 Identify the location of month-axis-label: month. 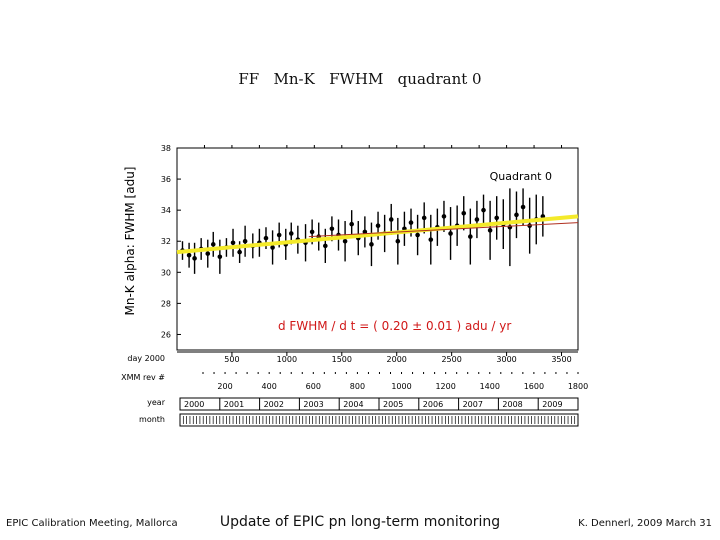
(152, 419).